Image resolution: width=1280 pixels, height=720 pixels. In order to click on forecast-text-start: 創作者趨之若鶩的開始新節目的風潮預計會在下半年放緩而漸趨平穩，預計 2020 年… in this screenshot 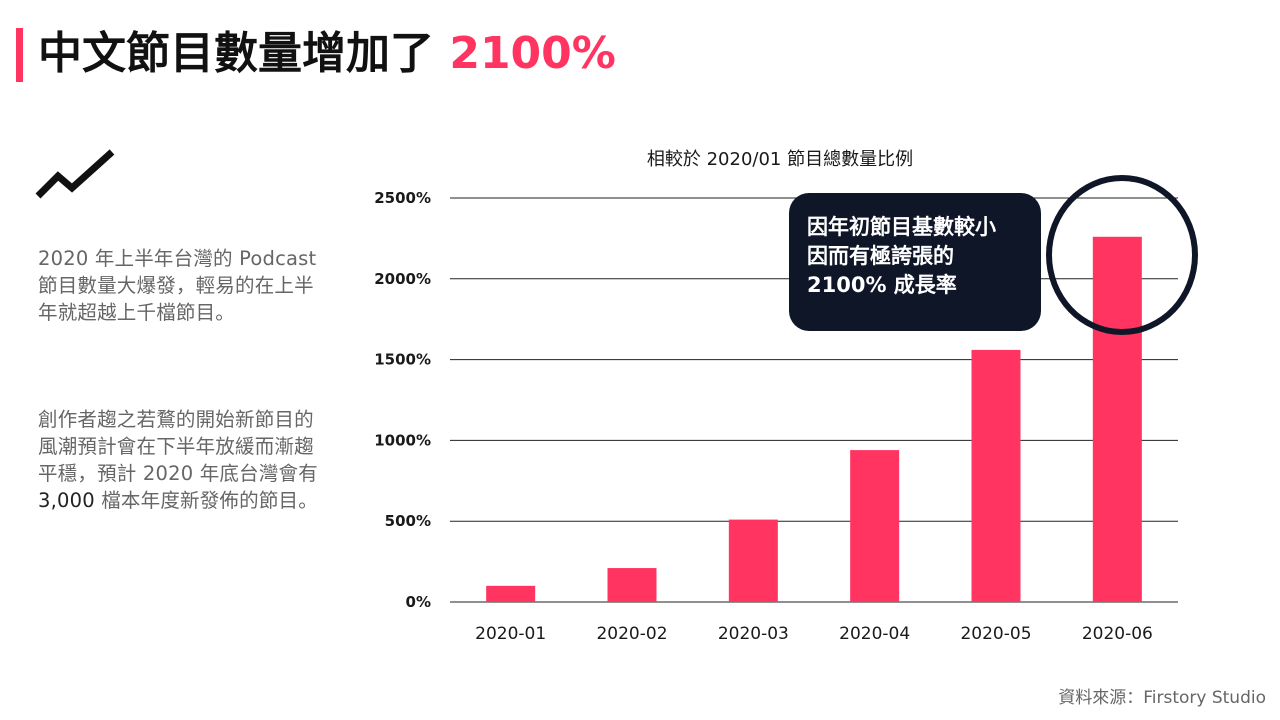, I will do `click(178, 446)`.